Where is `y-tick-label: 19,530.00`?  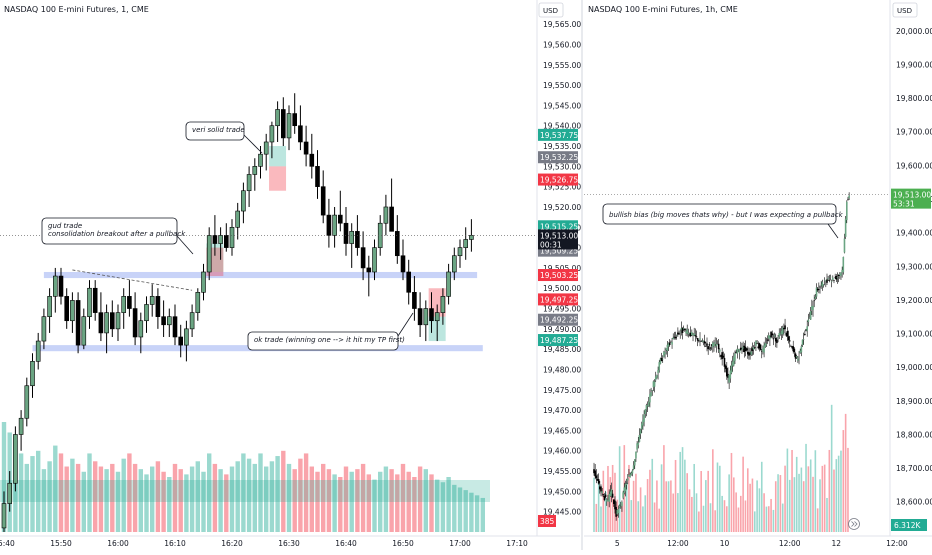 y-tick-label: 19,530.00 is located at coordinates (562, 166).